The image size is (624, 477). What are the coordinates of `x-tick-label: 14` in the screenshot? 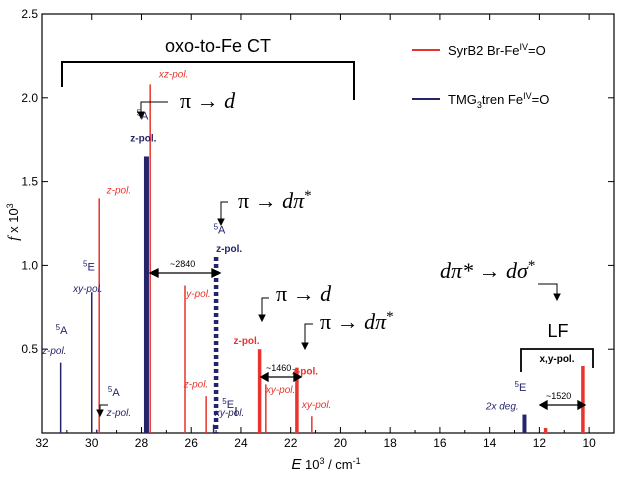 It's located at (490, 443).